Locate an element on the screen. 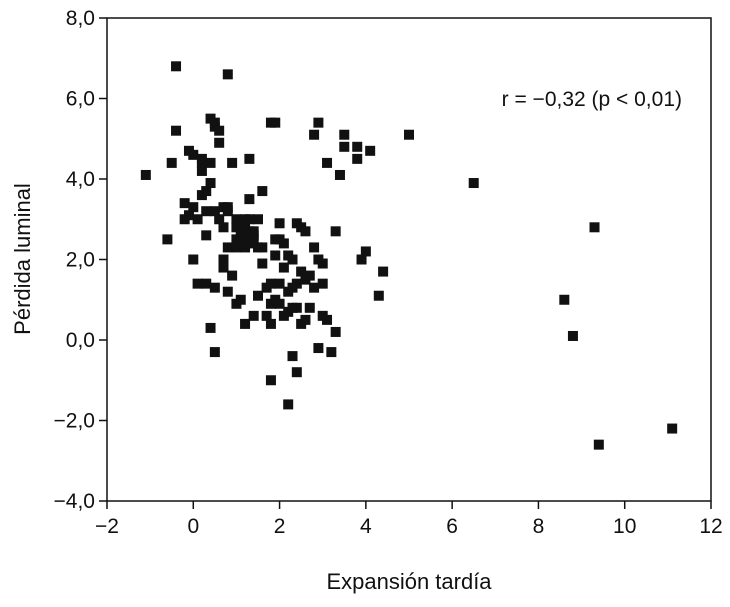  x-tick-label: 6 is located at coordinates (452, 526).